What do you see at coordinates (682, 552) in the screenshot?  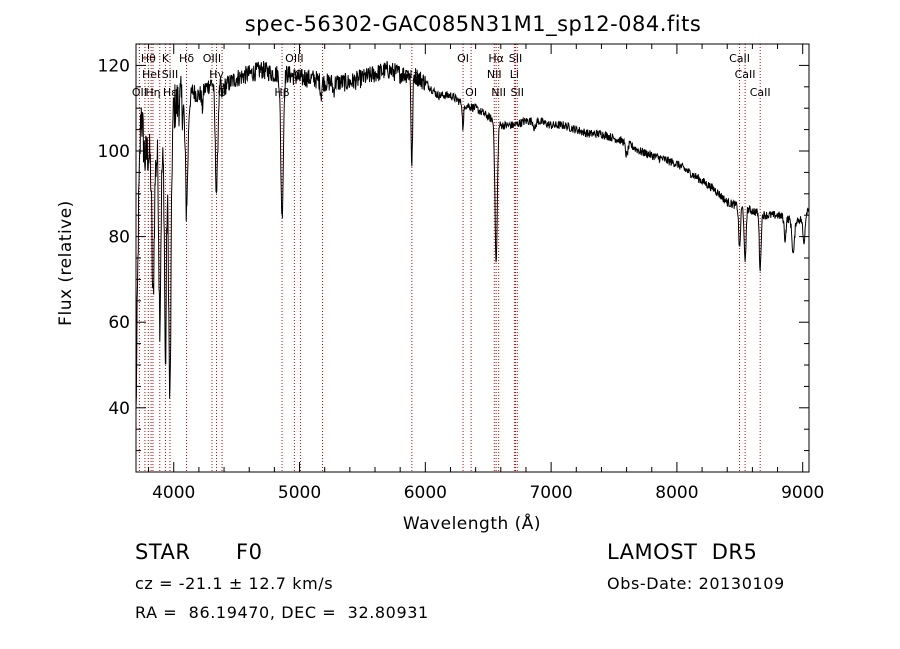 I see `survey-name: LAMOST DR5` at bounding box center [682, 552].